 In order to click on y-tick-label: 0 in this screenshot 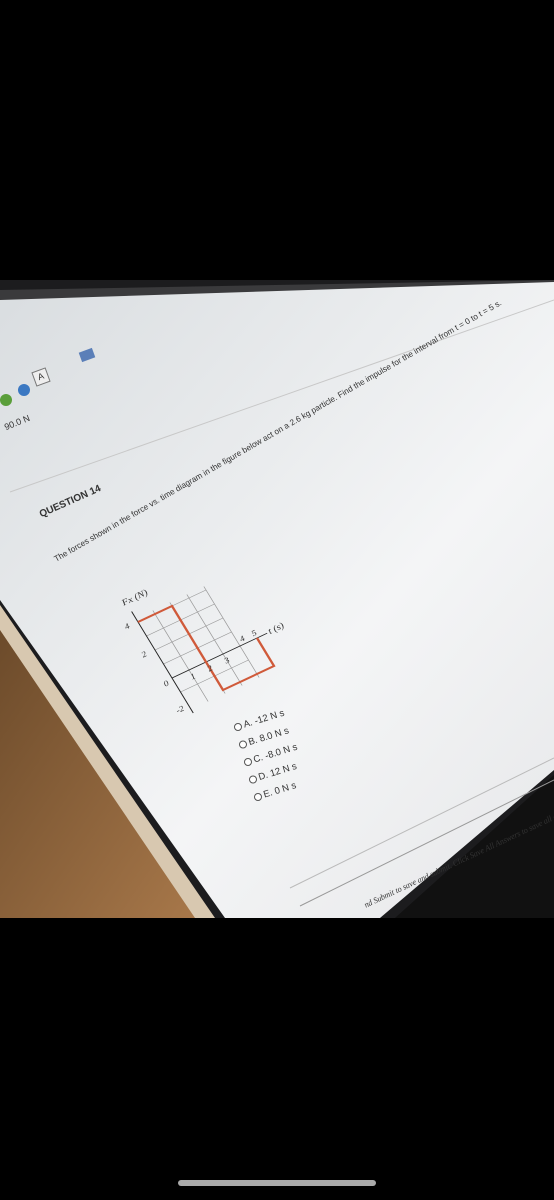, I will do `click(166, 683)`.